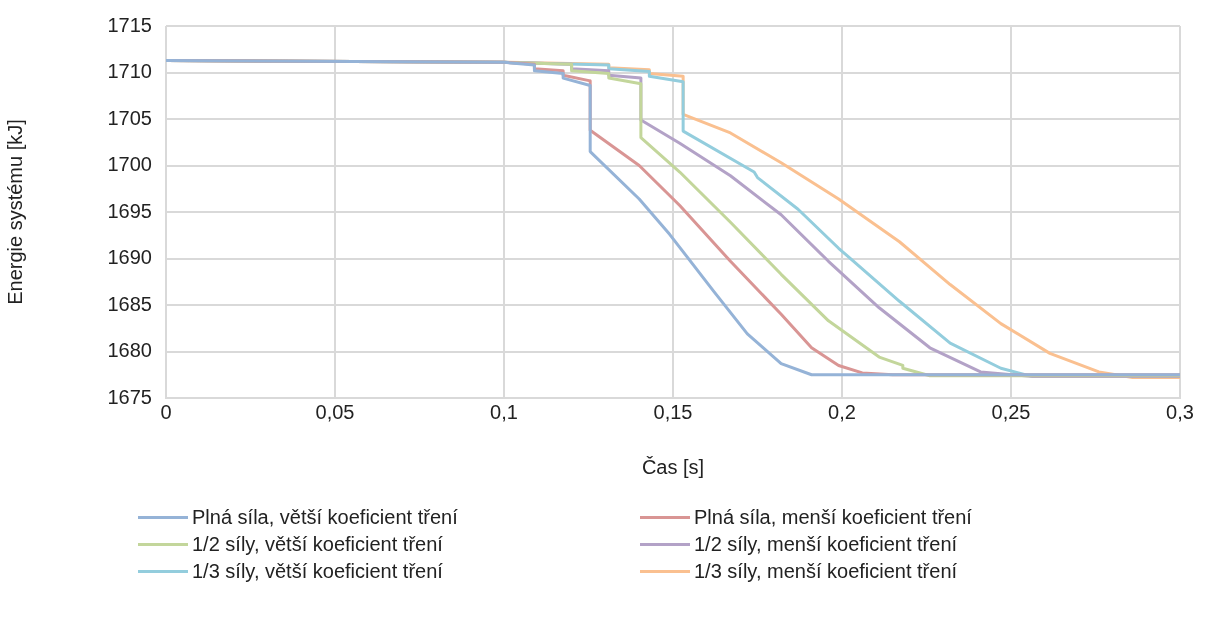 Image resolution: width=1206 pixels, height=634 pixels. I want to click on y-tick-label: 1690, so click(129, 257).